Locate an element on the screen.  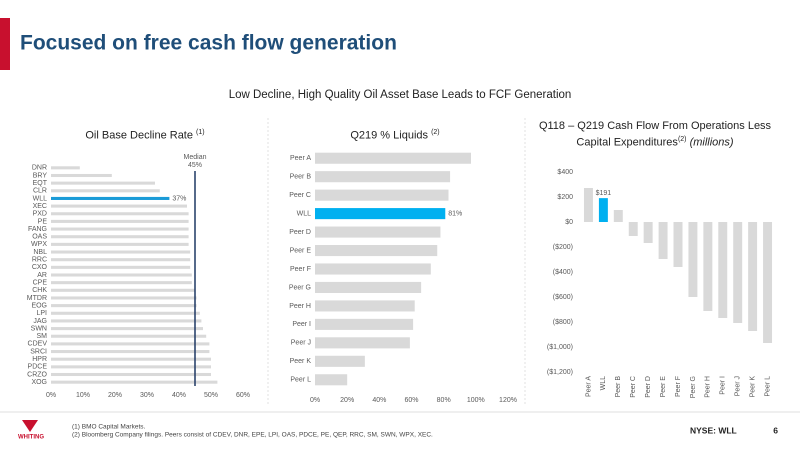
y-tick-label: ($1,000) is located at coordinates (560, 347).